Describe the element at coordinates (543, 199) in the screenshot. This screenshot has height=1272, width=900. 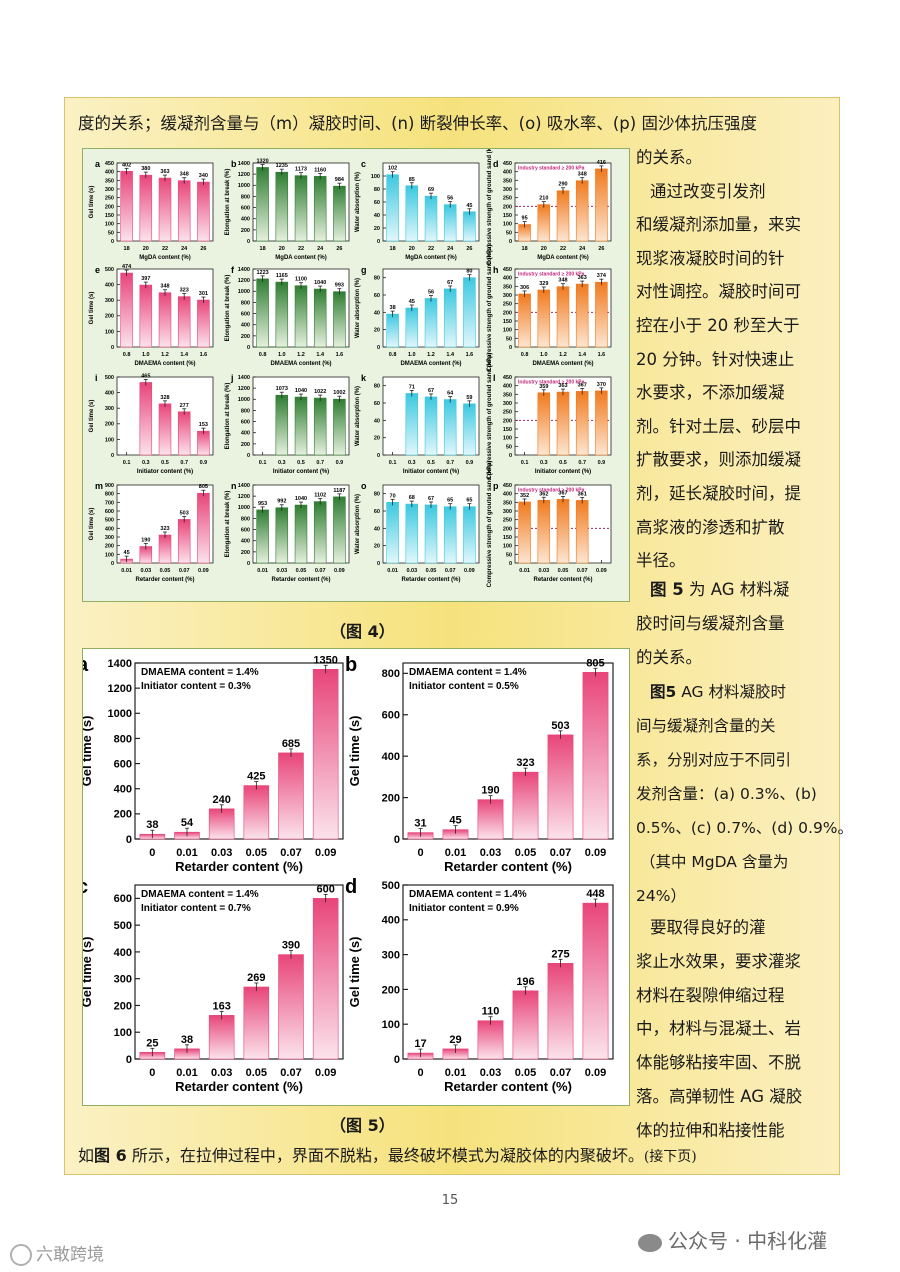
I see `value-label: 210` at that location.